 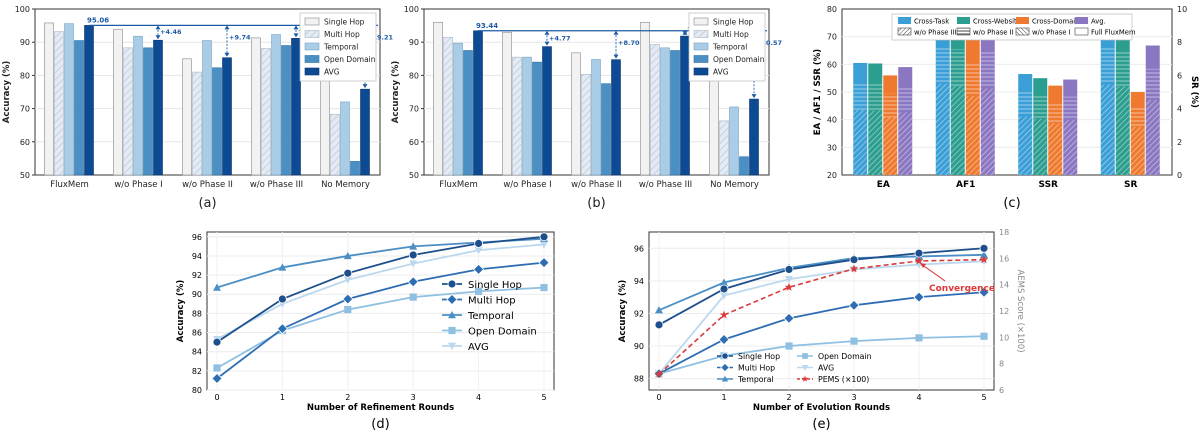 What do you see at coordinates (832, 147) in the screenshot?
I see `y-tick-label: 30` at bounding box center [832, 147].